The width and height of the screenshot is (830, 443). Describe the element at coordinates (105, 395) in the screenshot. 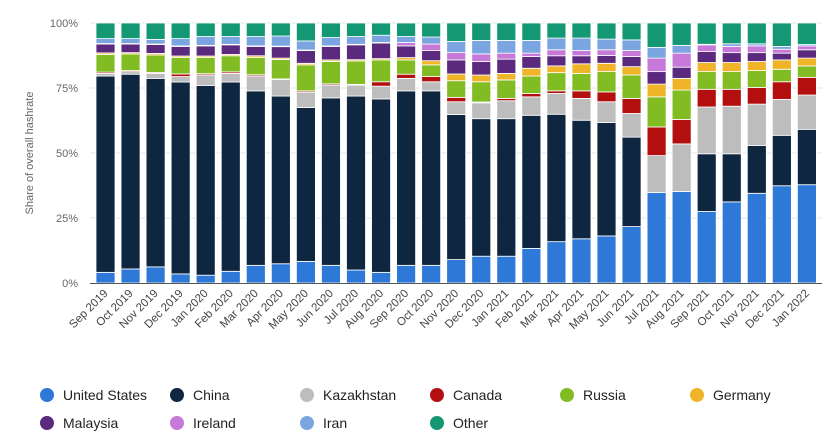

I see `legend-label: United States` at that location.